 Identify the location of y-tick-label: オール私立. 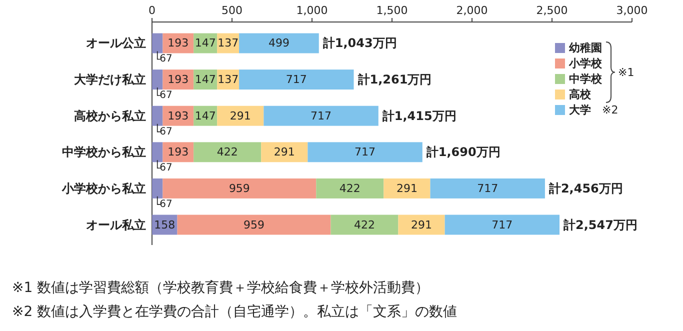
(116, 225).